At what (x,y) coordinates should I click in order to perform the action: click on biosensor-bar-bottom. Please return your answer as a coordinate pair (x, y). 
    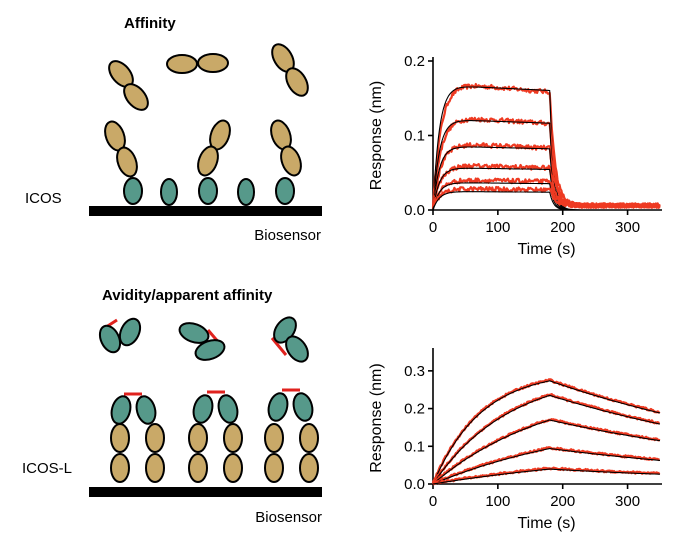
    Looking at the image, I should click on (205, 492).